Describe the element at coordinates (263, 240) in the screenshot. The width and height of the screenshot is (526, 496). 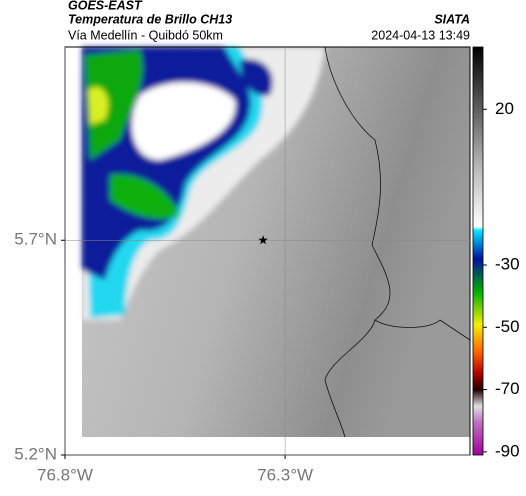
I see `site-marker` at that location.